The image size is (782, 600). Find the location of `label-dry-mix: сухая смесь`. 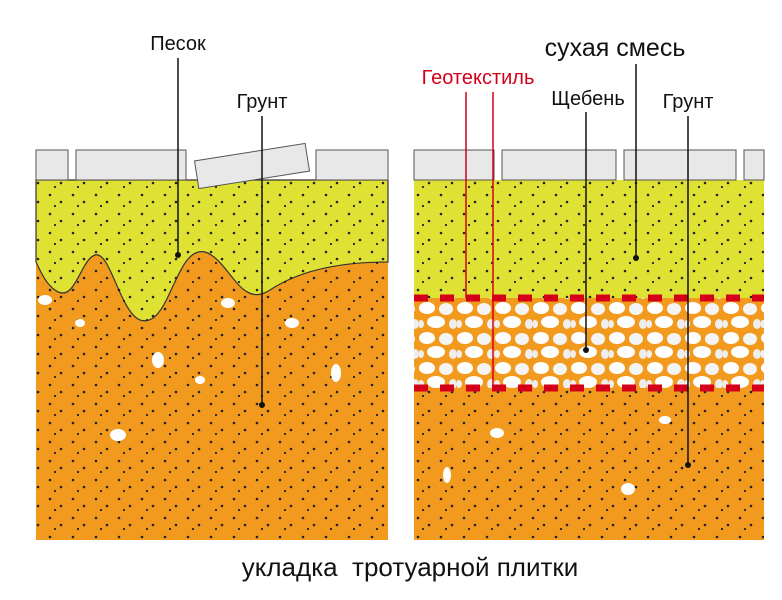

label-dry-mix: сухая смесь is located at coordinates (615, 48).